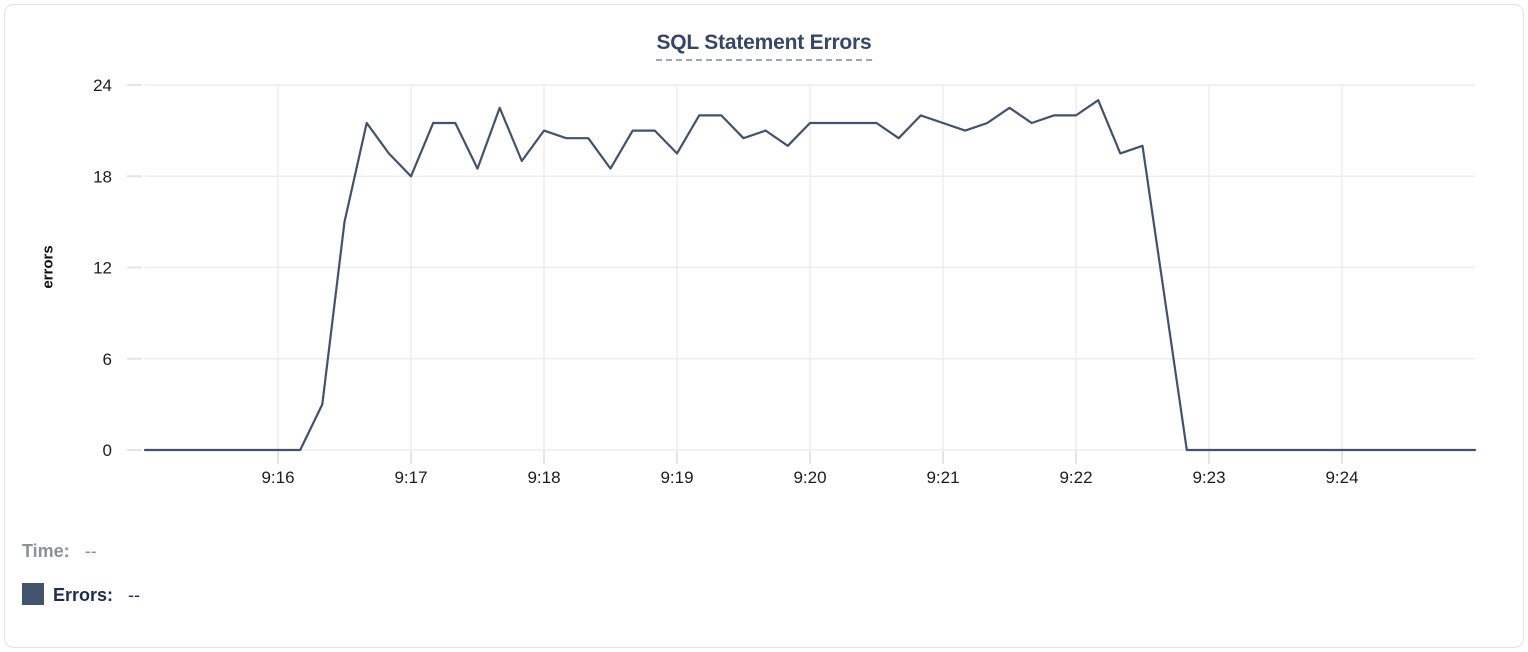  Describe the element at coordinates (134, 595) in the screenshot. I see `tooltip-errors-value: --` at that location.